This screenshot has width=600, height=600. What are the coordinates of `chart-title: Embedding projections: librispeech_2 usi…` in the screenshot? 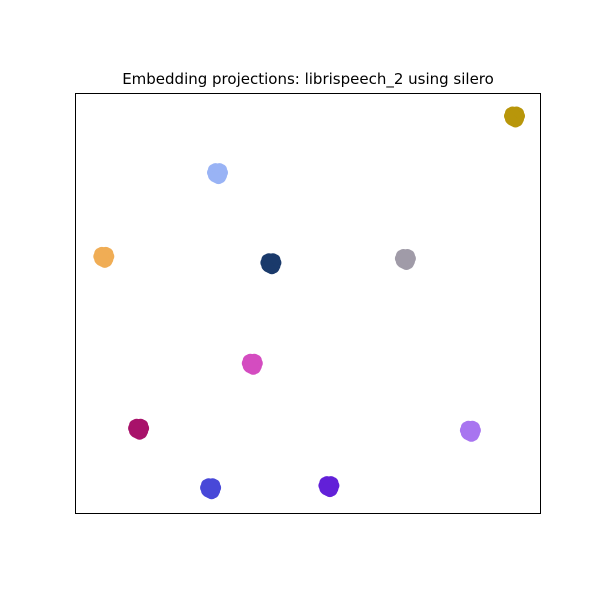 It's located at (308, 79).